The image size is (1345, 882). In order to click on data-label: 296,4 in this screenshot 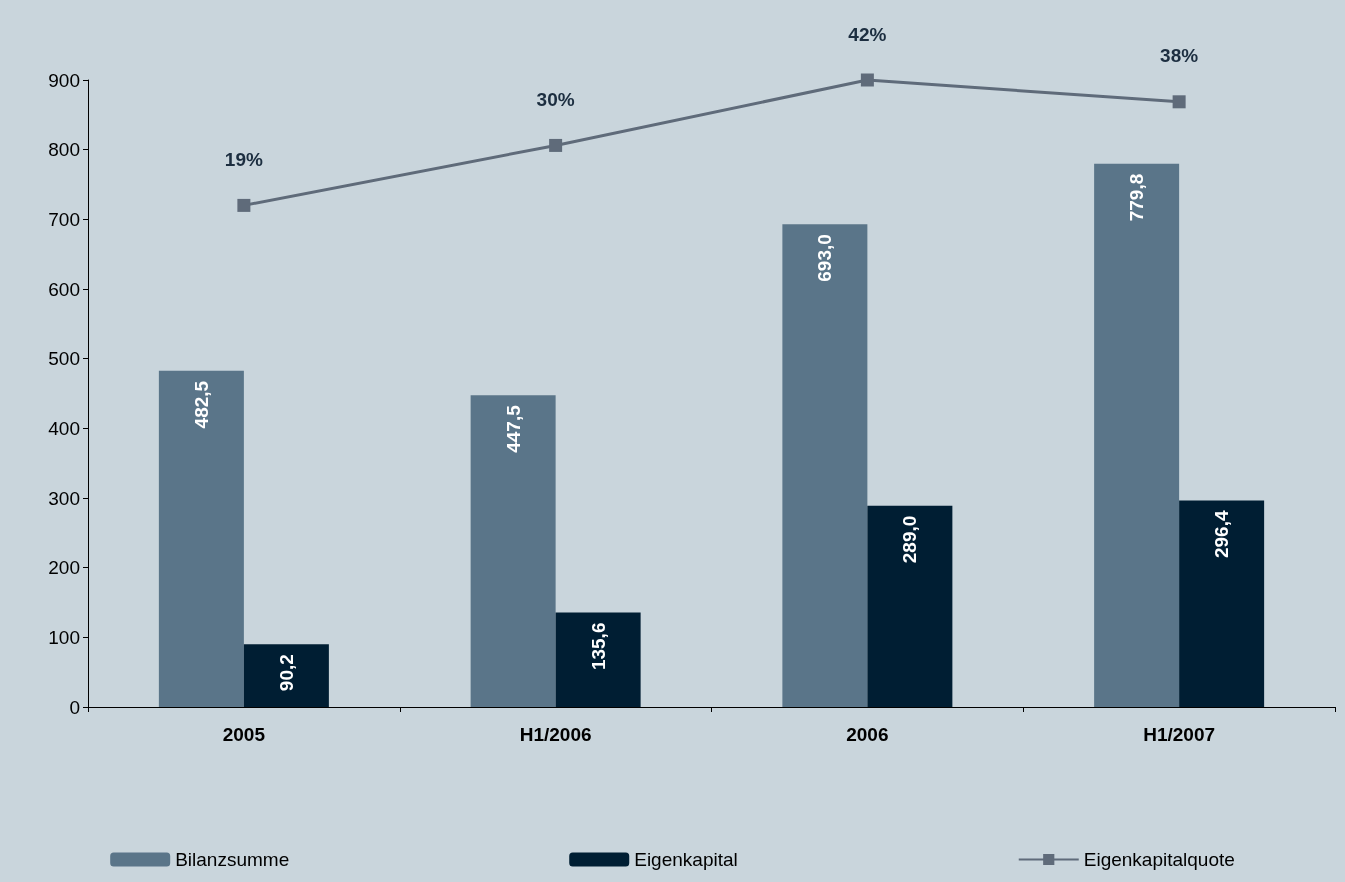, I will do `click(1222, 534)`.